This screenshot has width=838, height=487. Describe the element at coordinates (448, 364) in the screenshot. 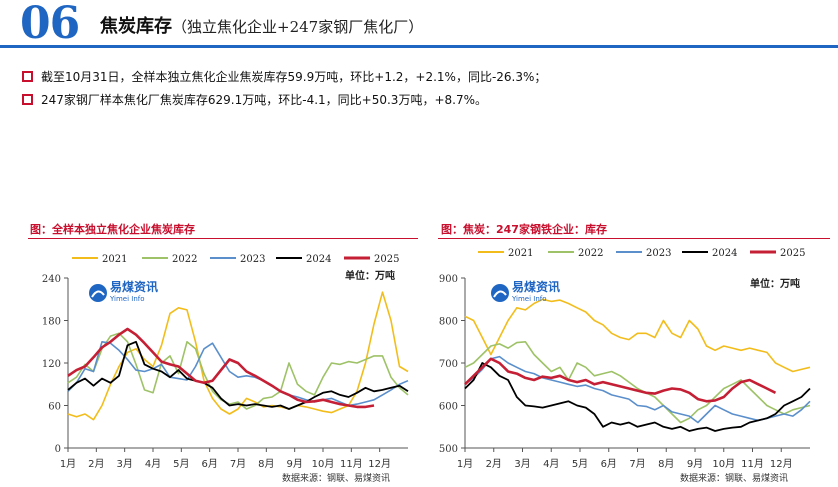

I see `y-tick-label: 700` at that location.